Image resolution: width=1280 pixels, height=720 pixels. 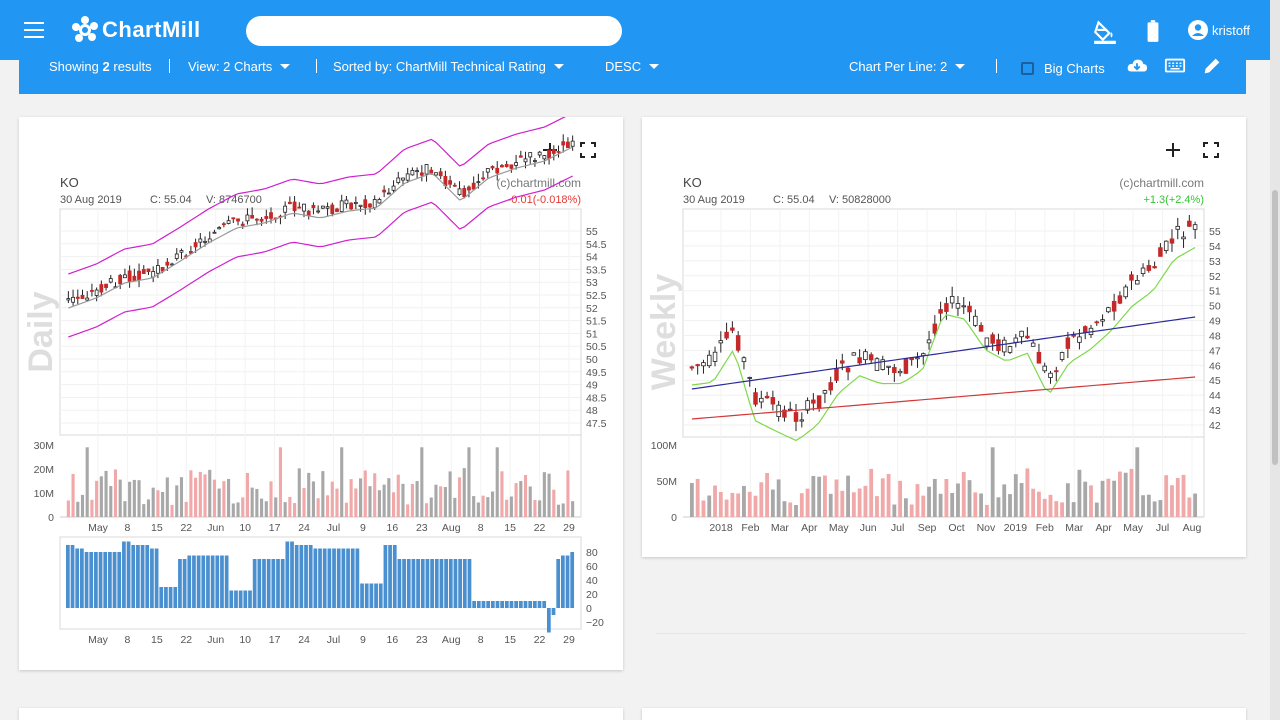 I want to click on moving-average-mid, so click(x=943, y=353).